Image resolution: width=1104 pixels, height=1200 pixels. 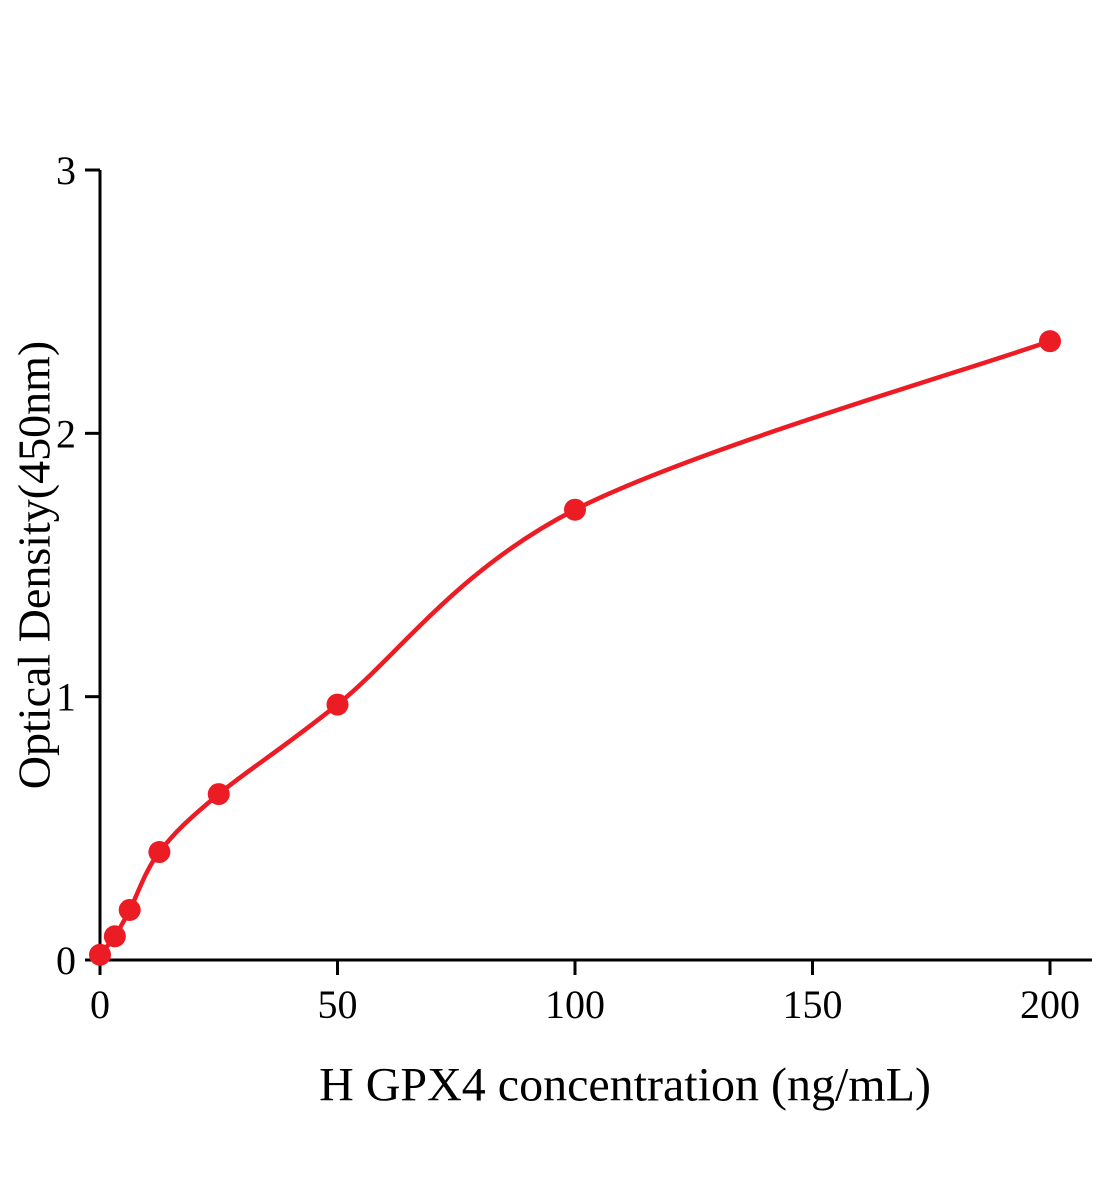 I want to click on x-tick-label: 0, so click(x=100, y=1004).